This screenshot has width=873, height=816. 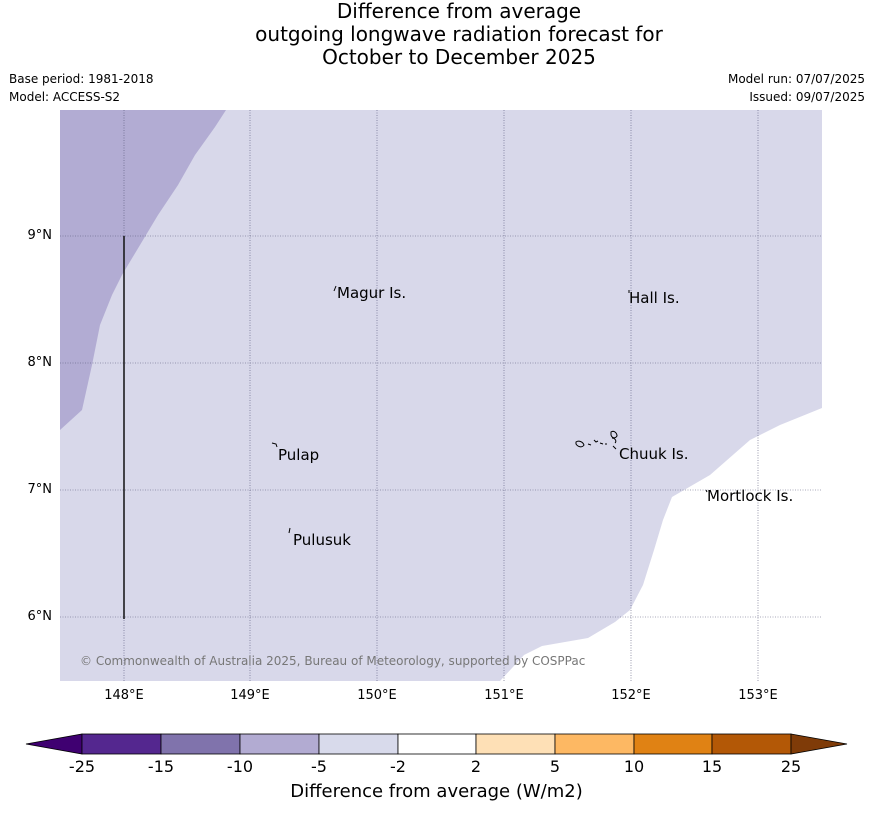 I want to click on colorbar-label: Difference from average (W/m2), so click(x=436, y=791).